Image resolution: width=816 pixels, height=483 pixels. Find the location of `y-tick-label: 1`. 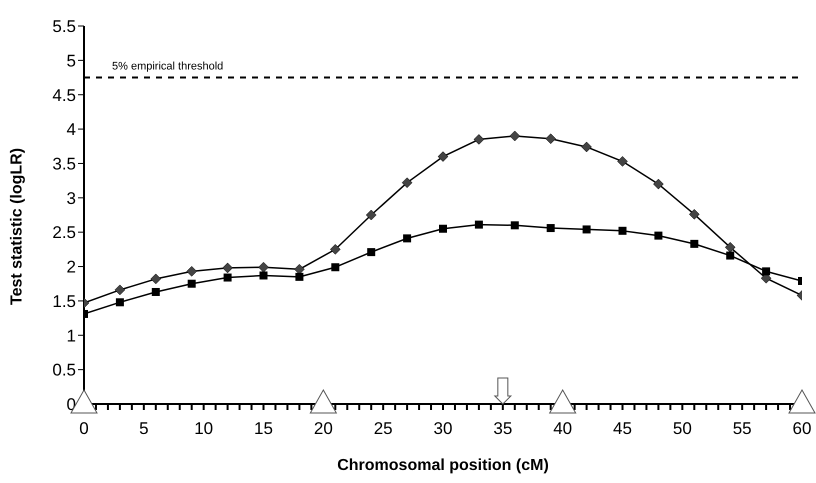

y-tick-label: 1 is located at coordinates (71, 336).